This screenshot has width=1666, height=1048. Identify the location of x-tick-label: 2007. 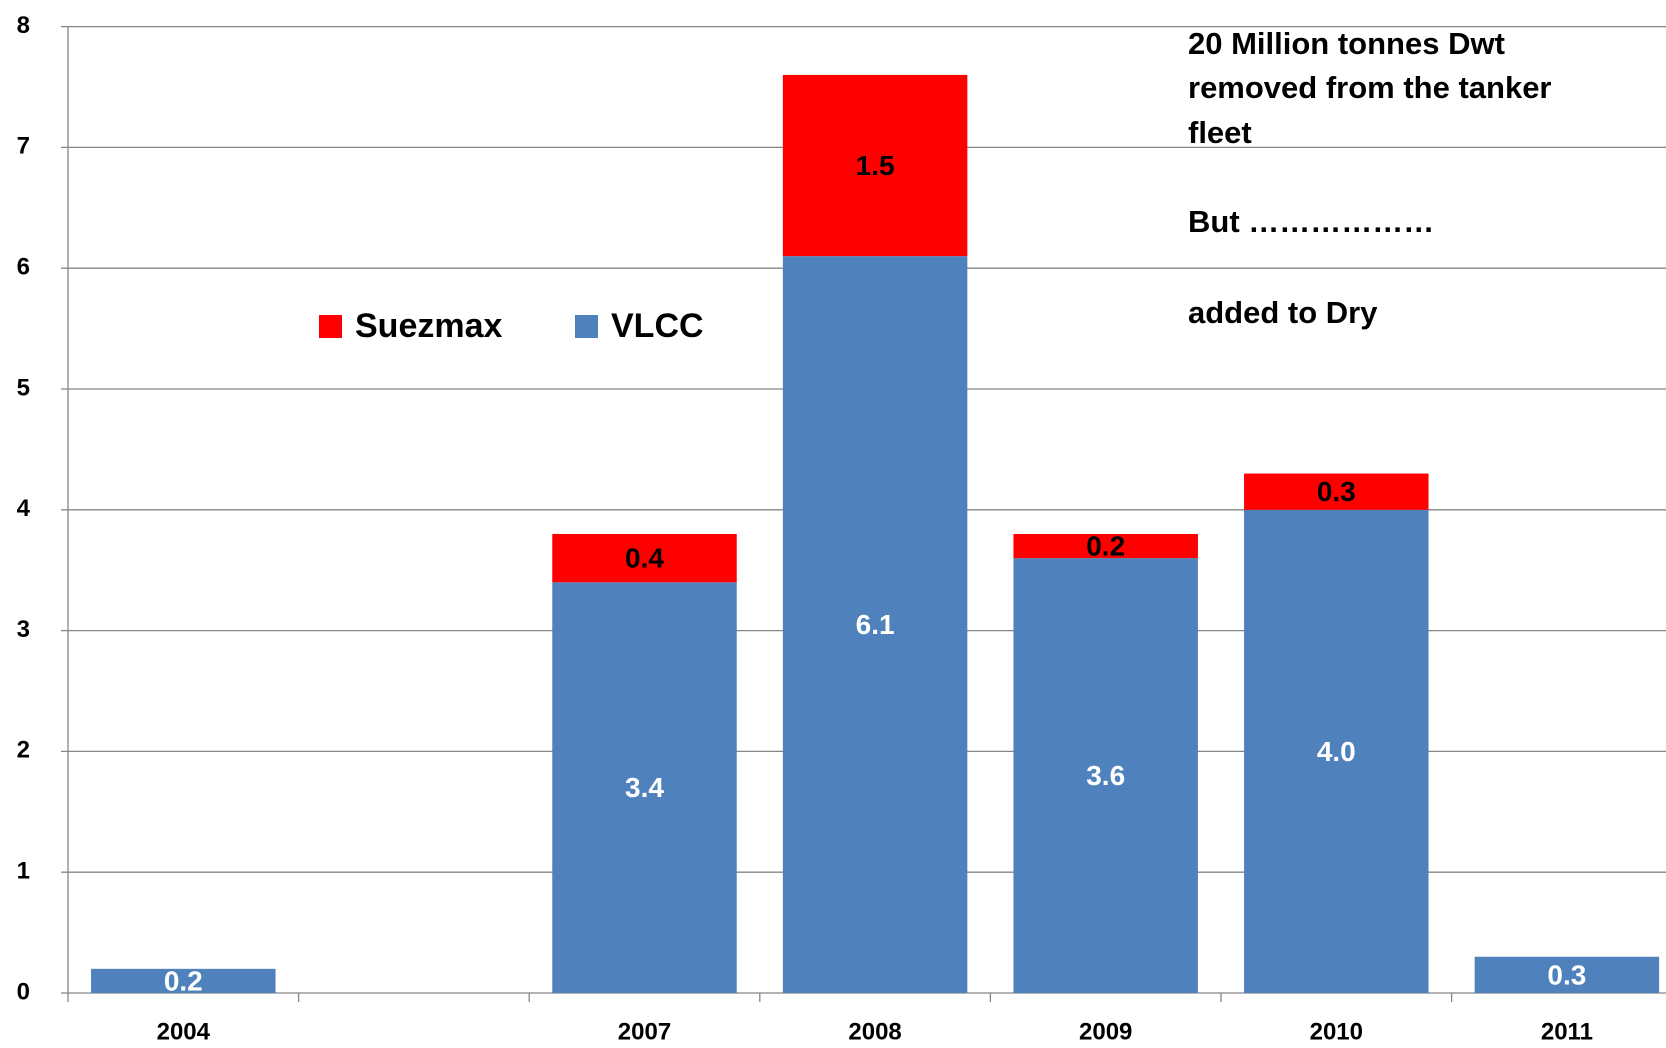
(644, 1031).